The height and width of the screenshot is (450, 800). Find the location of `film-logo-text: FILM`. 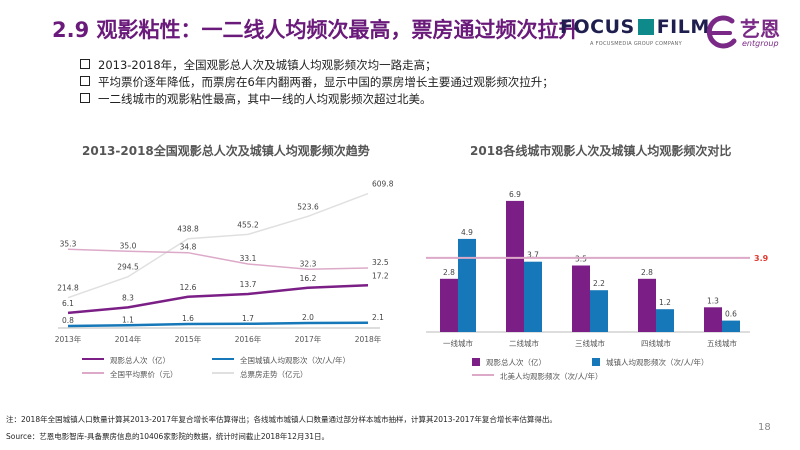

film-logo-text: FILM is located at coordinates (683, 27).